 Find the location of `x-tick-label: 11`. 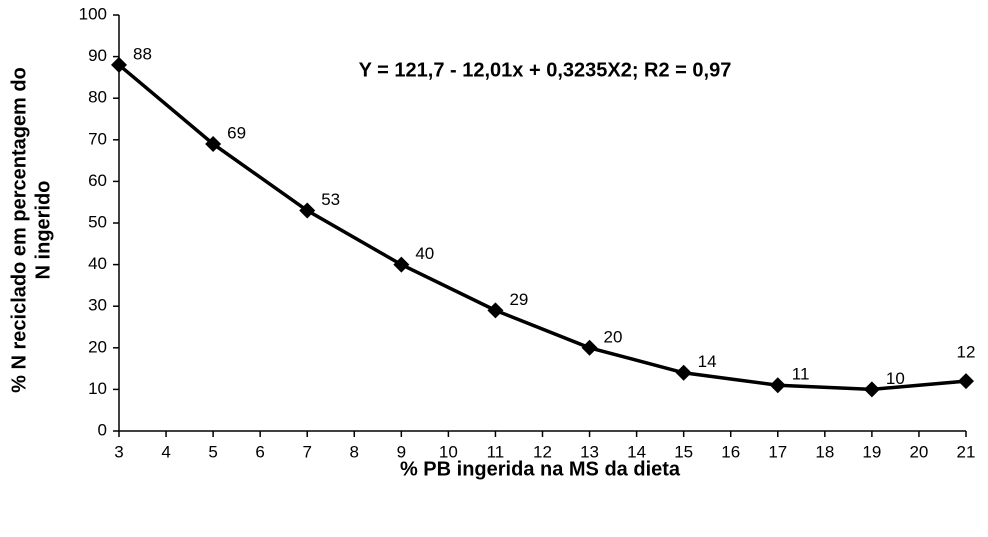

x-tick-label: 11 is located at coordinates (496, 451).